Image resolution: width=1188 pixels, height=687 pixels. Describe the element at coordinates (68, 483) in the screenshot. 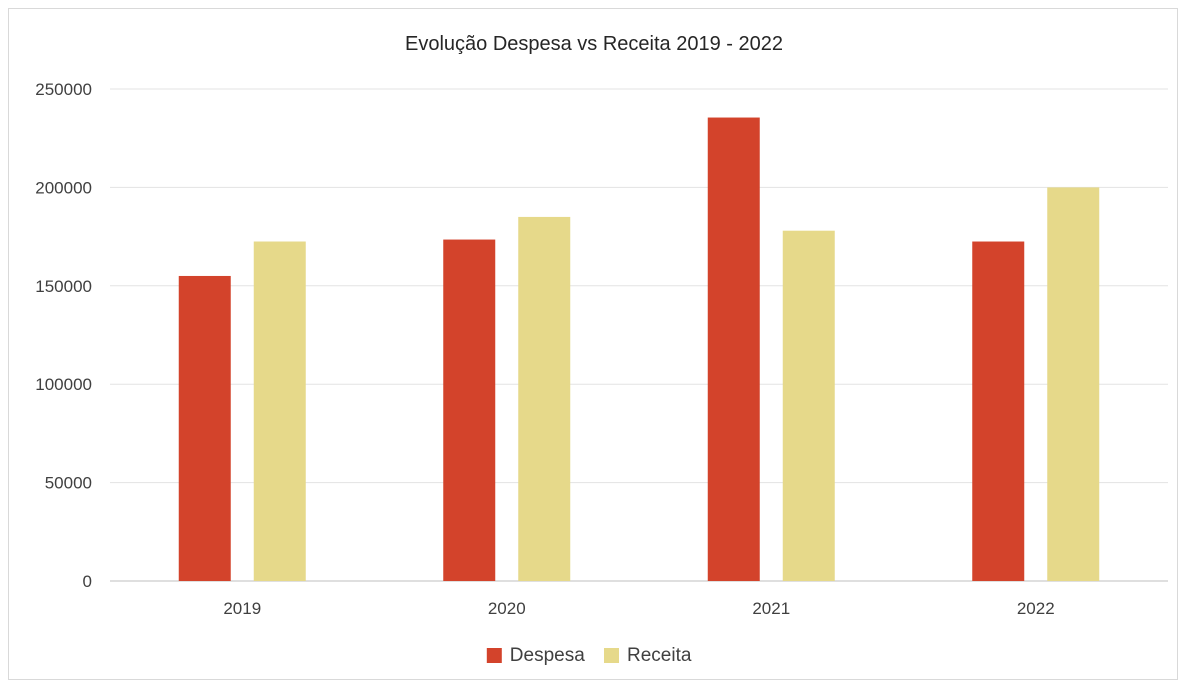

I see `y-tick-label: 50000` at that location.